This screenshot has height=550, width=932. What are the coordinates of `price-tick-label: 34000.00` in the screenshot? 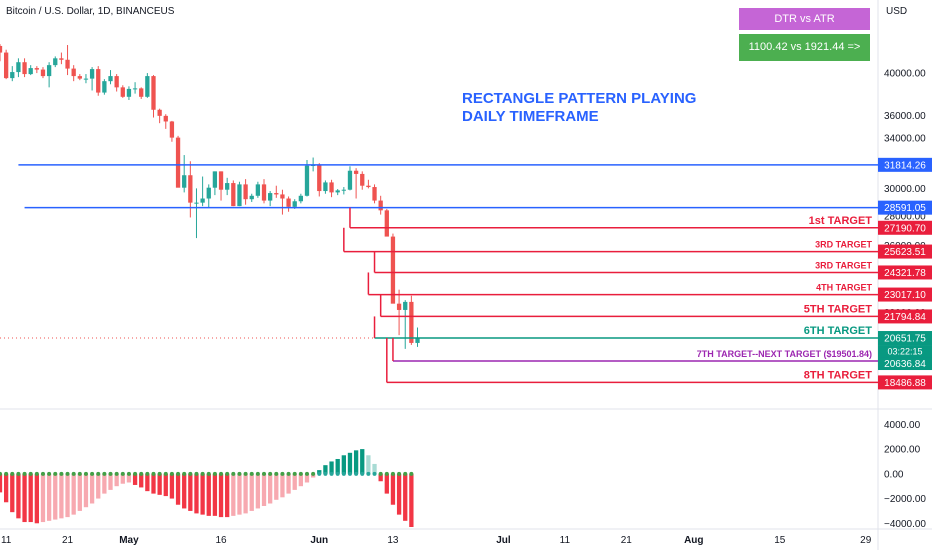 It's located at (905, 139).